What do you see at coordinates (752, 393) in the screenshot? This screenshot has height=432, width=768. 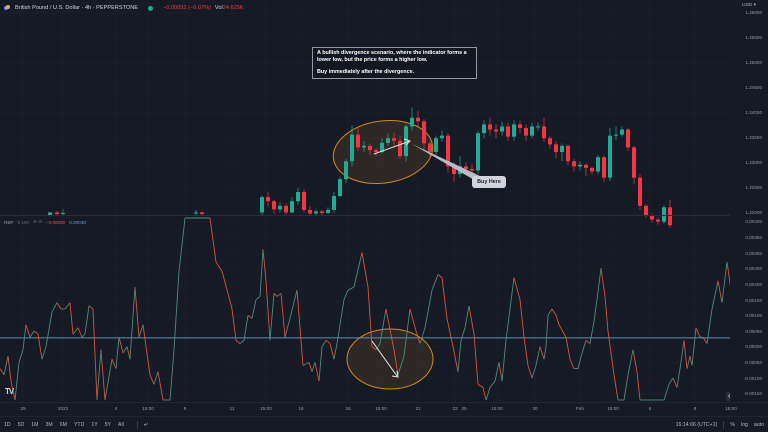 I see `indicator-tick: -0.00150` at bounding box center [752, 393].